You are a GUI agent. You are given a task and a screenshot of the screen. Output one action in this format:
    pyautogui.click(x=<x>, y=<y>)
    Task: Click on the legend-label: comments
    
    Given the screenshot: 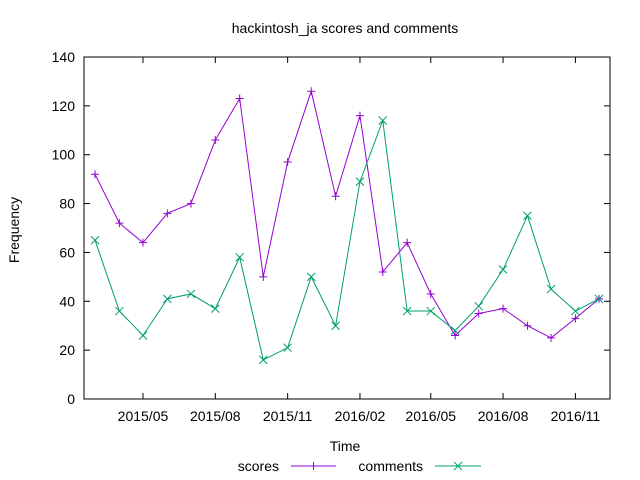 What is the action you would take?
    pyautogui.click(x=390, y=466)
    